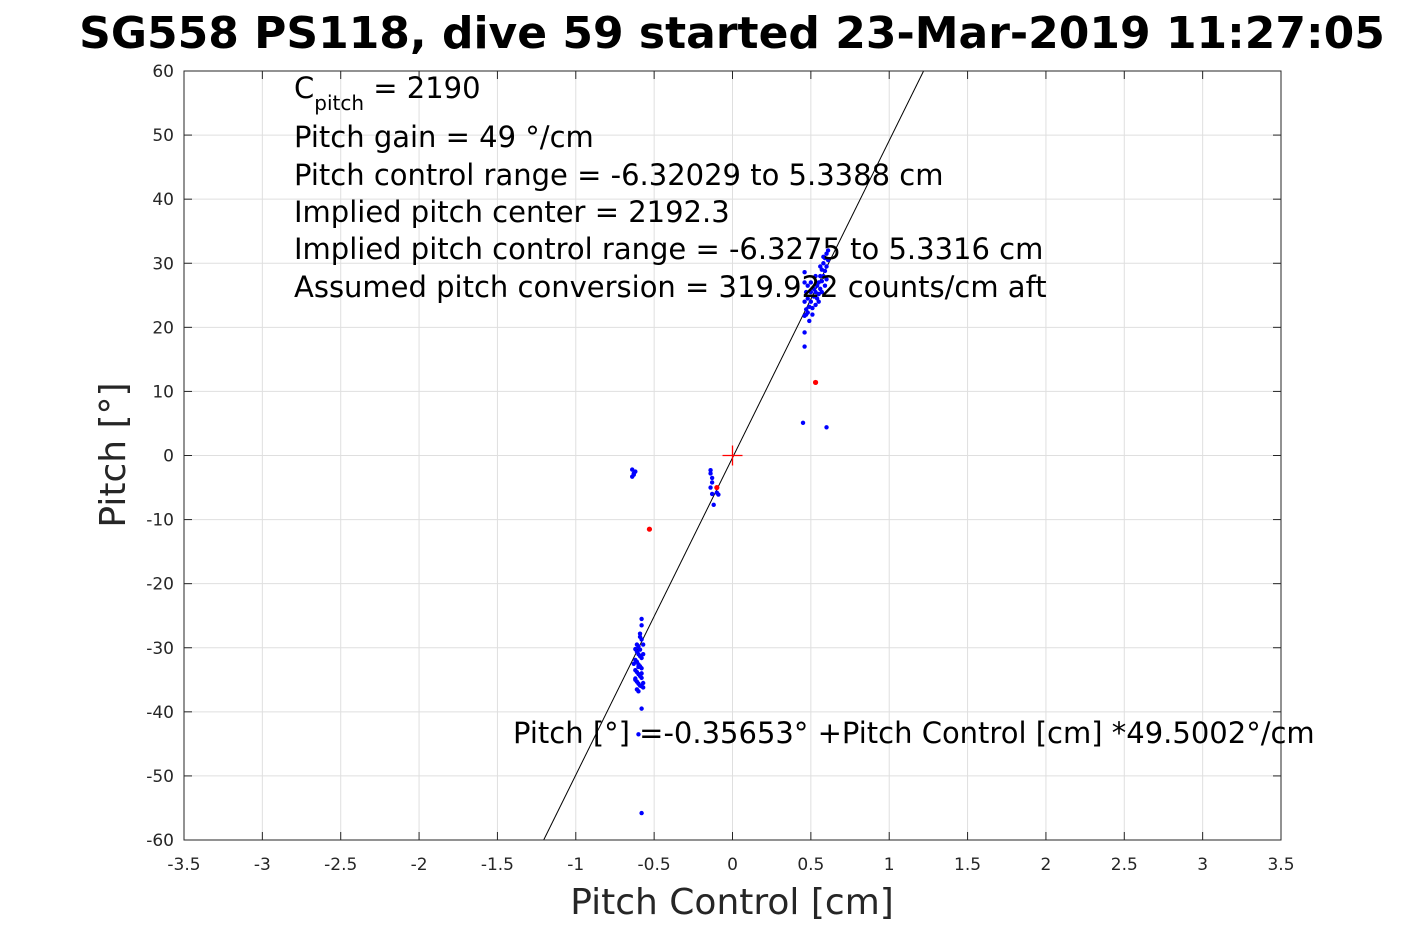  Describe the element at coordinates (1202, 865) in the screenshot. I see `x-tick-label: 3` at that location.